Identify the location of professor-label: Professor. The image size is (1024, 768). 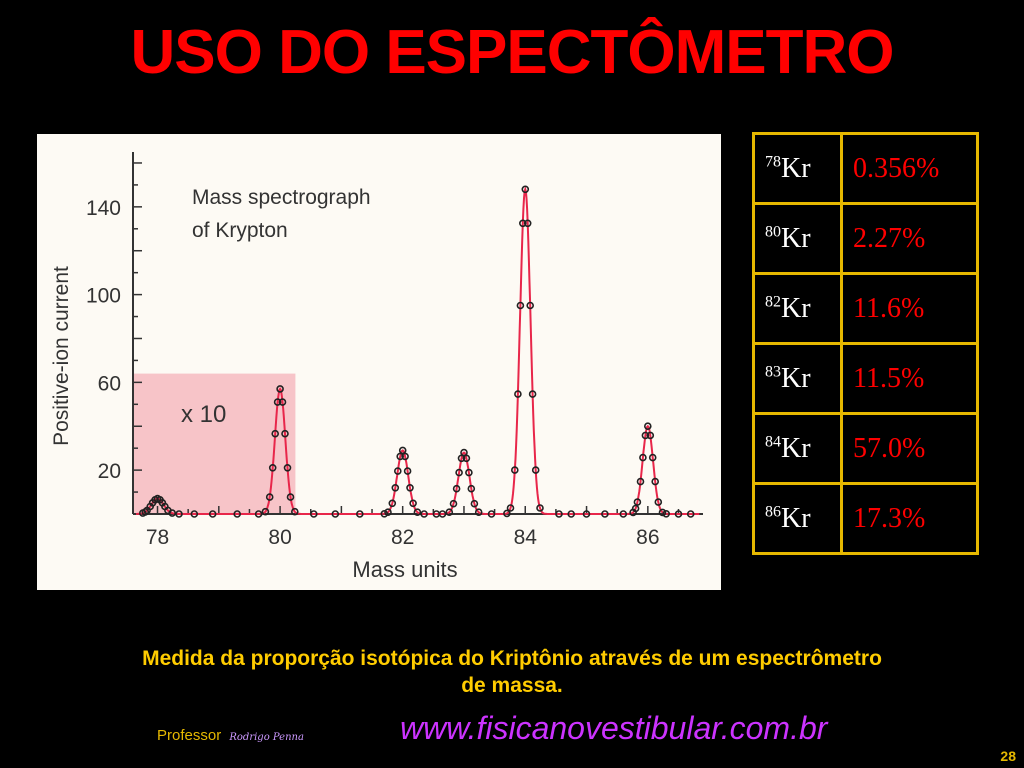
(189, 735).